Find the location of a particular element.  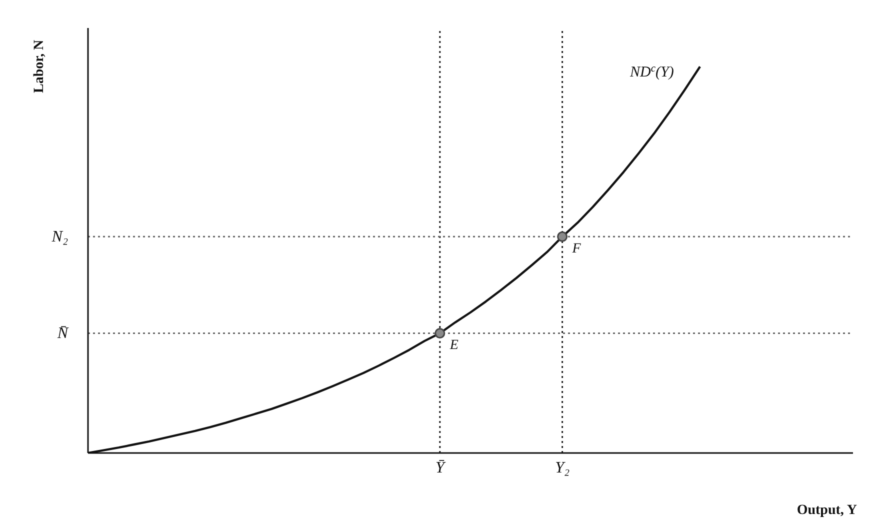

ref-line-label: N₂ is located at coordinates (59, 237).